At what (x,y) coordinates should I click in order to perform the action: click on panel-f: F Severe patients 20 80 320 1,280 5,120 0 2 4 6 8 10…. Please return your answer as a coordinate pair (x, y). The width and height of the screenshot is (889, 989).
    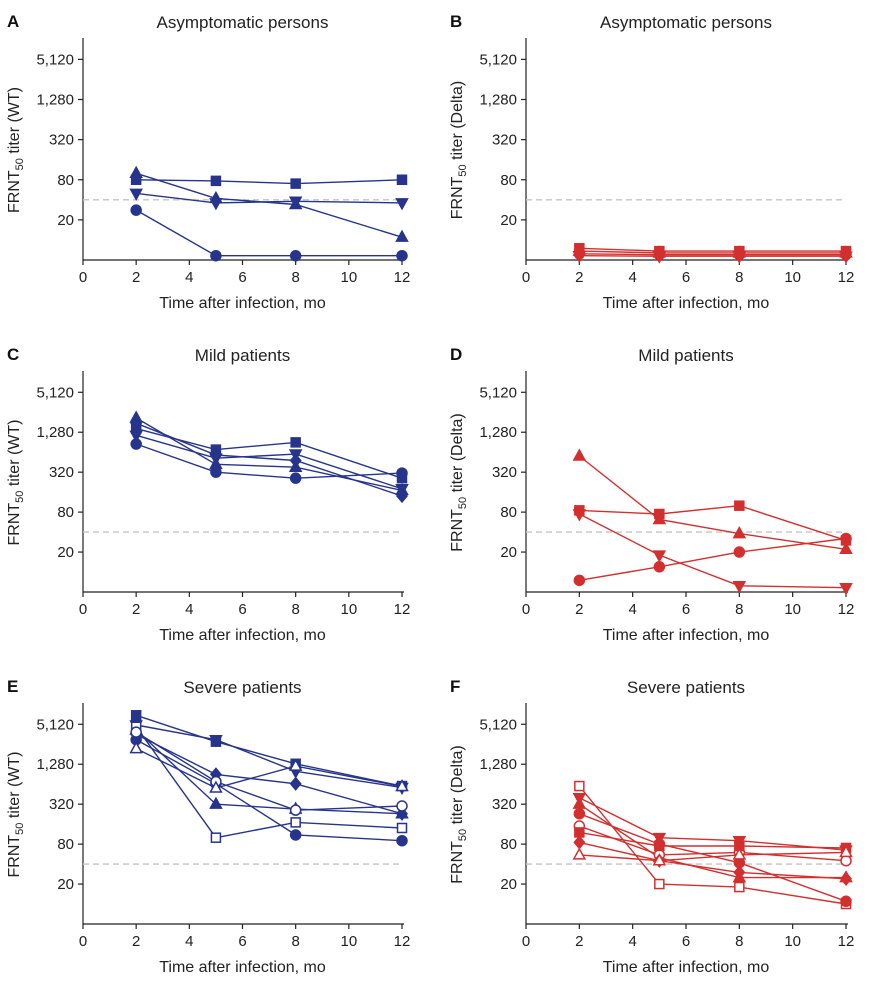
    Looking at the image, I should click on (651, 826).